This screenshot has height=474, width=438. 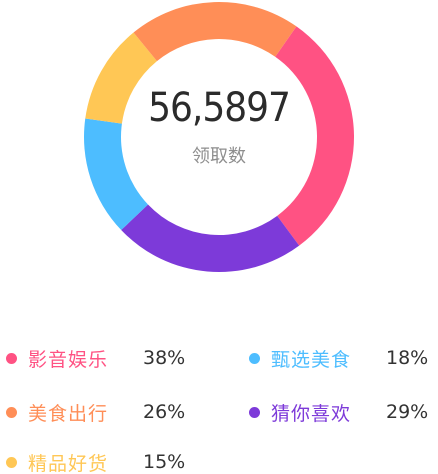 I want to click on legend-label-chuxing: 美食出行, so click(x=68, y=413).